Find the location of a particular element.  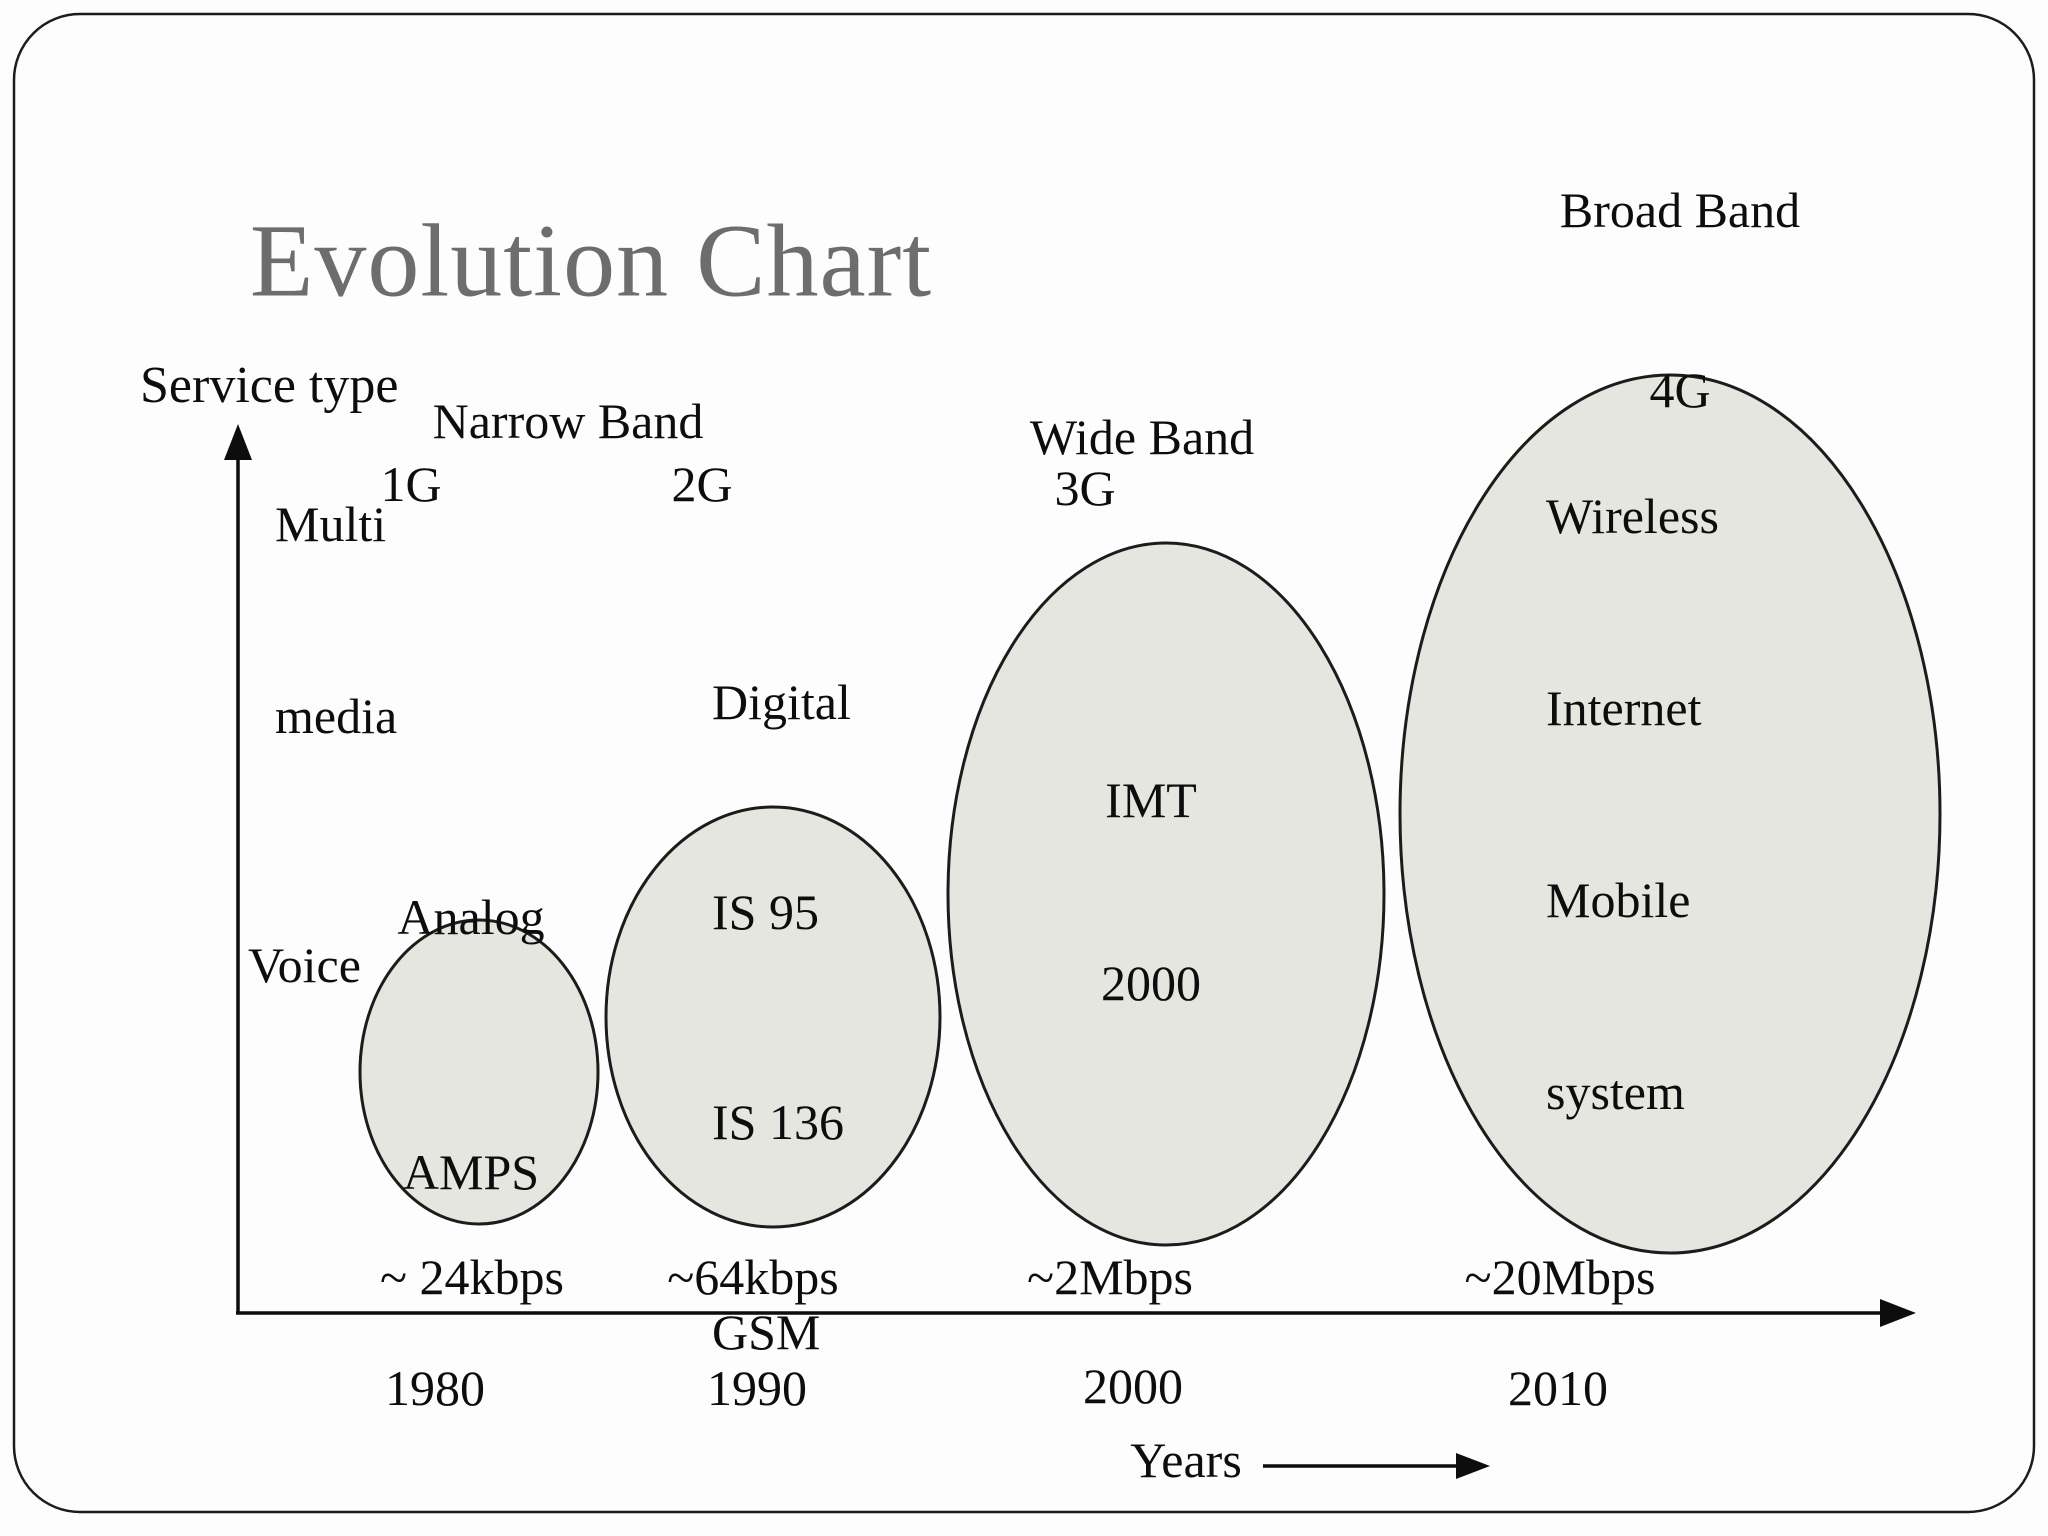

page-title: Evolution Chart is located at coordinates (591, 261).